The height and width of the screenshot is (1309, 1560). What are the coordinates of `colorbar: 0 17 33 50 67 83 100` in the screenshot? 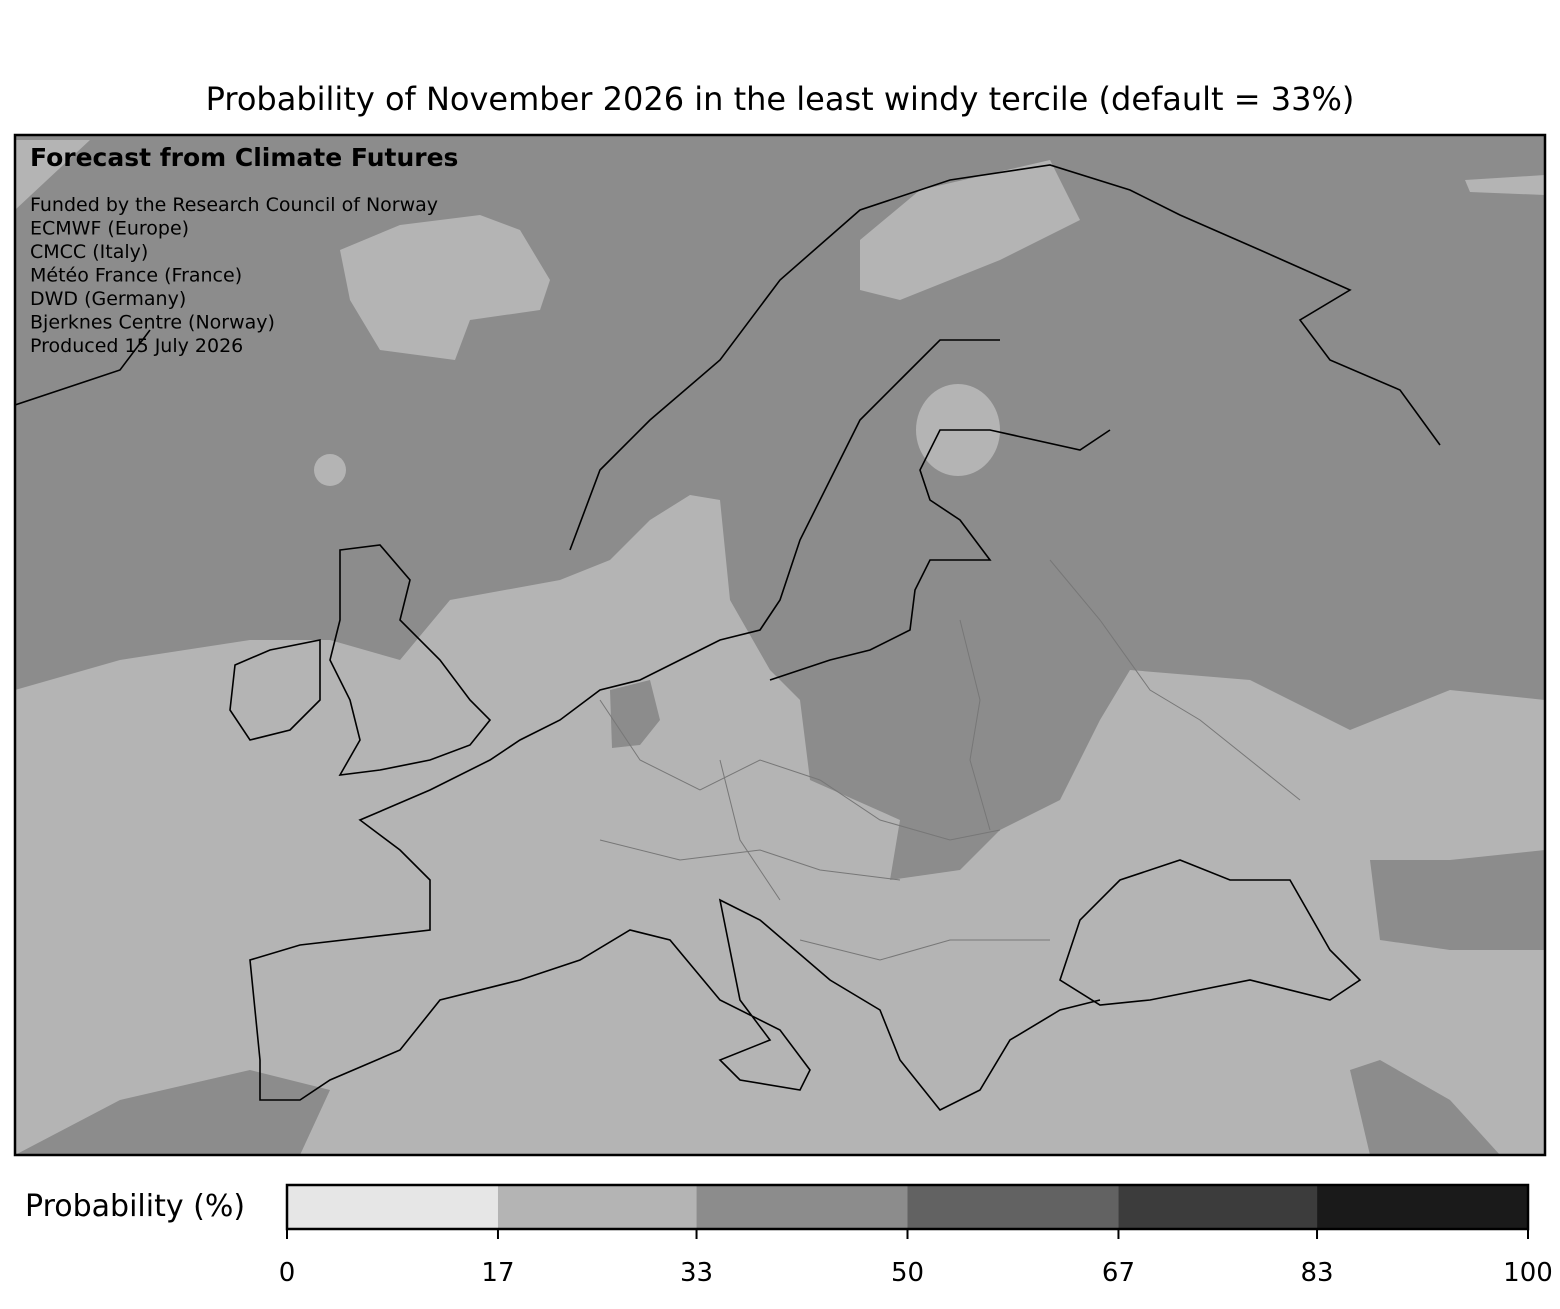 It's located at (916, 1235).